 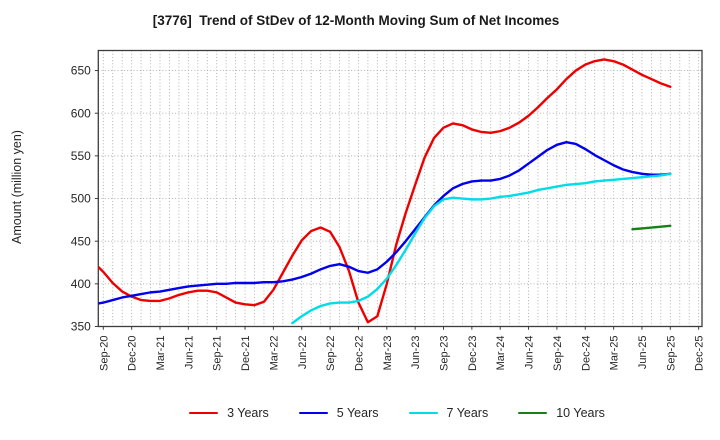 What do you see at coordinates (643, 353) in the screenshot?
I see `x-tick-label: Jun-25` at bounding box center [643, 353].